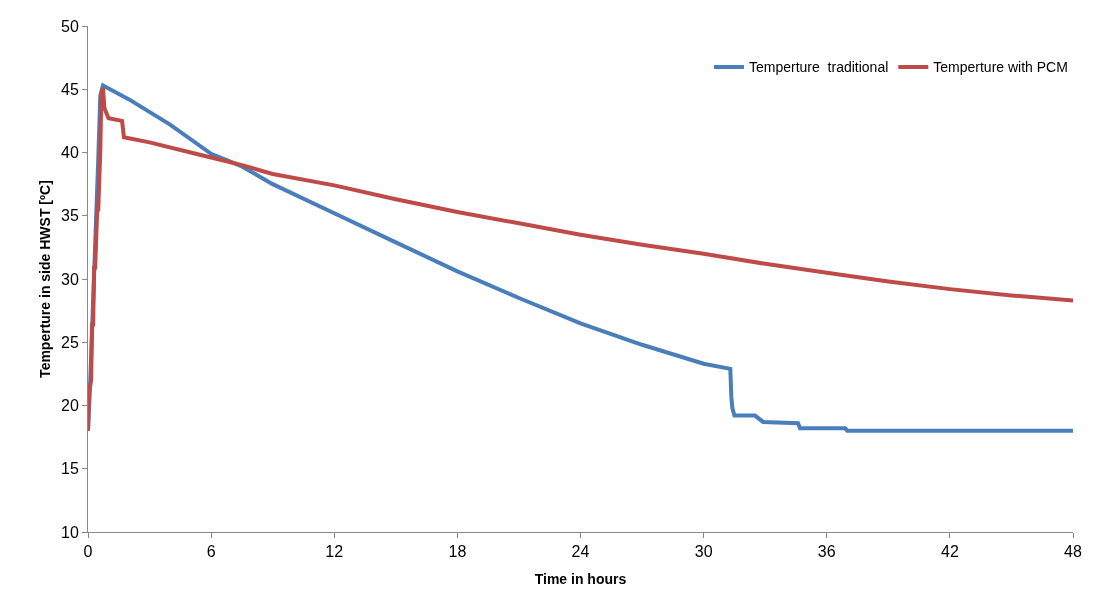  Describe the element at coordinates (70, 342) in the screenshot. I see `y-tick-label: 25` at that location.